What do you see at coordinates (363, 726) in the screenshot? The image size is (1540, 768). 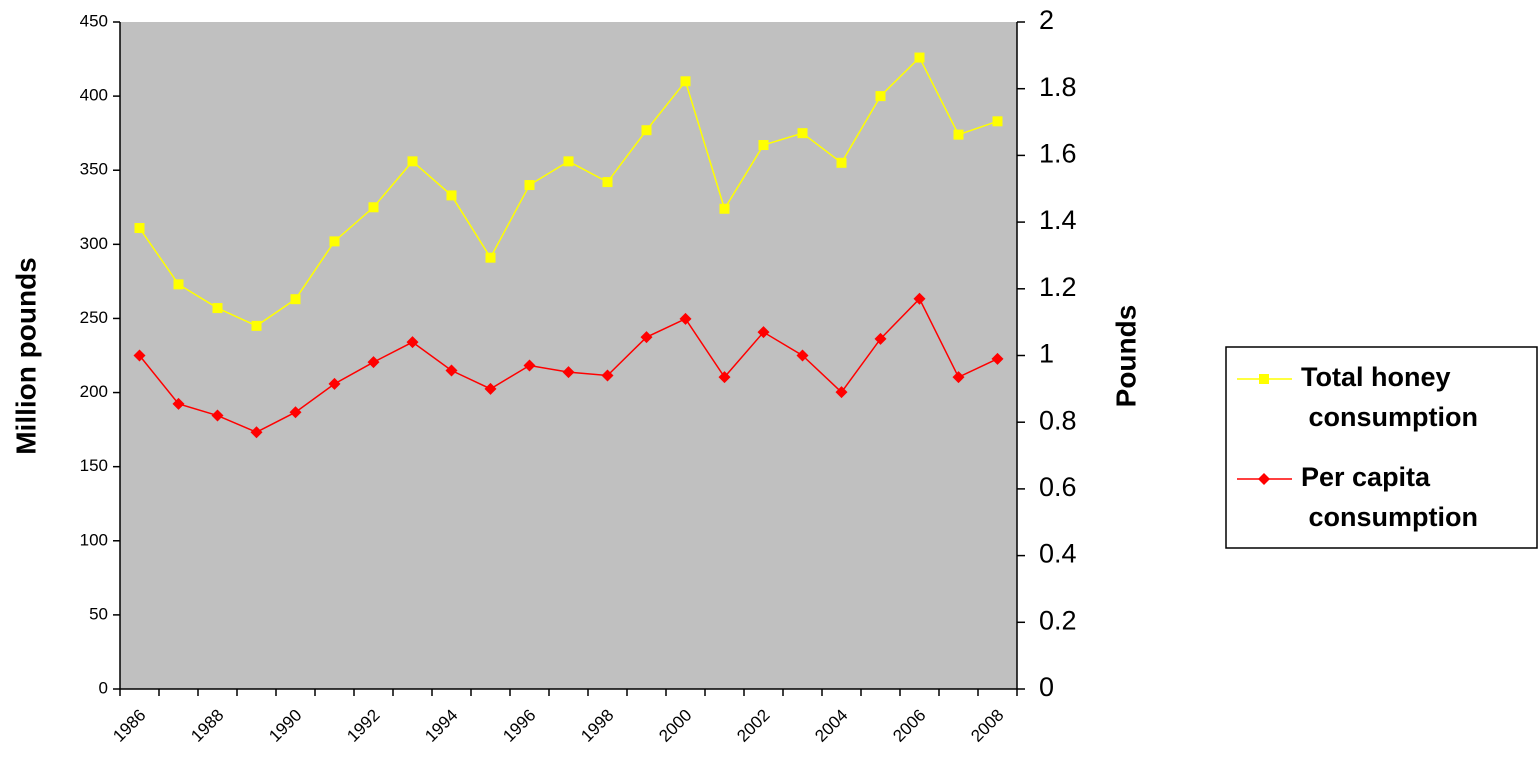 I see `x-tick-label: 1992` at bounding box center [363, 726].